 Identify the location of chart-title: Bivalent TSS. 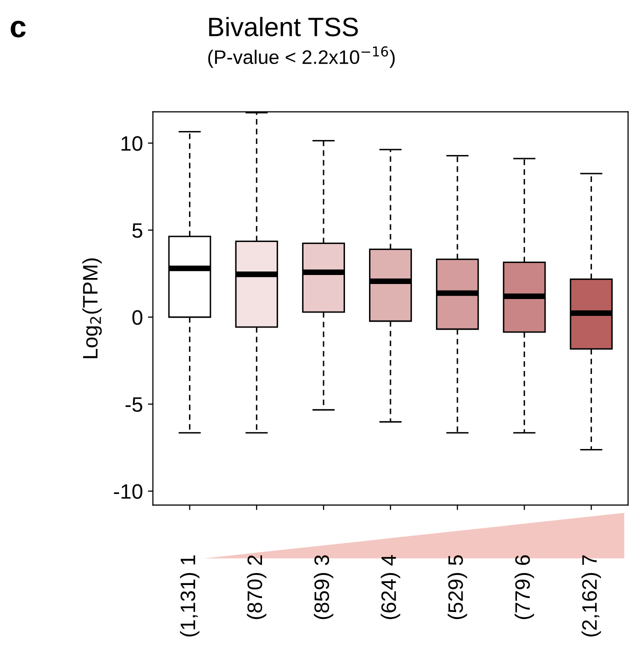
(283, 26).